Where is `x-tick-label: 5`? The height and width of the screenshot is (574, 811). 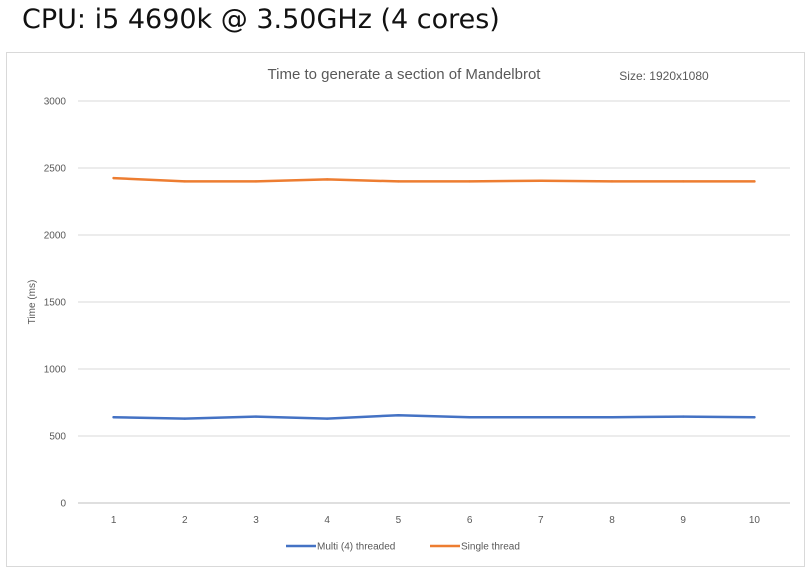 x-tick-label: 5 is located at coordinates (399, 520).